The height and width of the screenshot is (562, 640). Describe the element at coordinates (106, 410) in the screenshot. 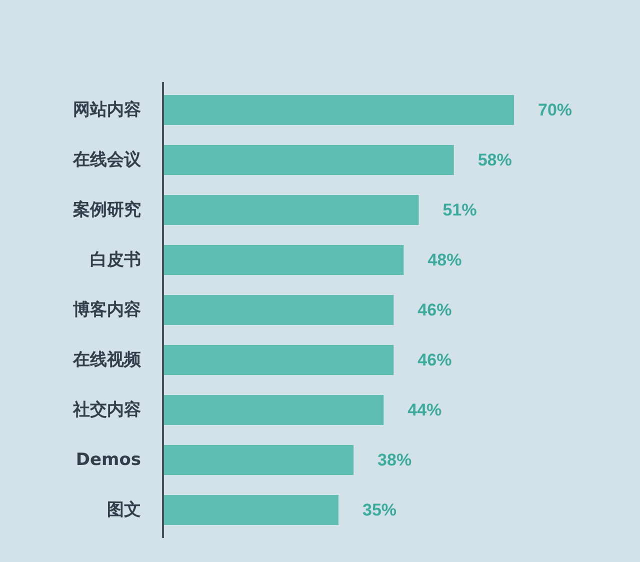

I see `y-tick-label: 社交内容` at that location.